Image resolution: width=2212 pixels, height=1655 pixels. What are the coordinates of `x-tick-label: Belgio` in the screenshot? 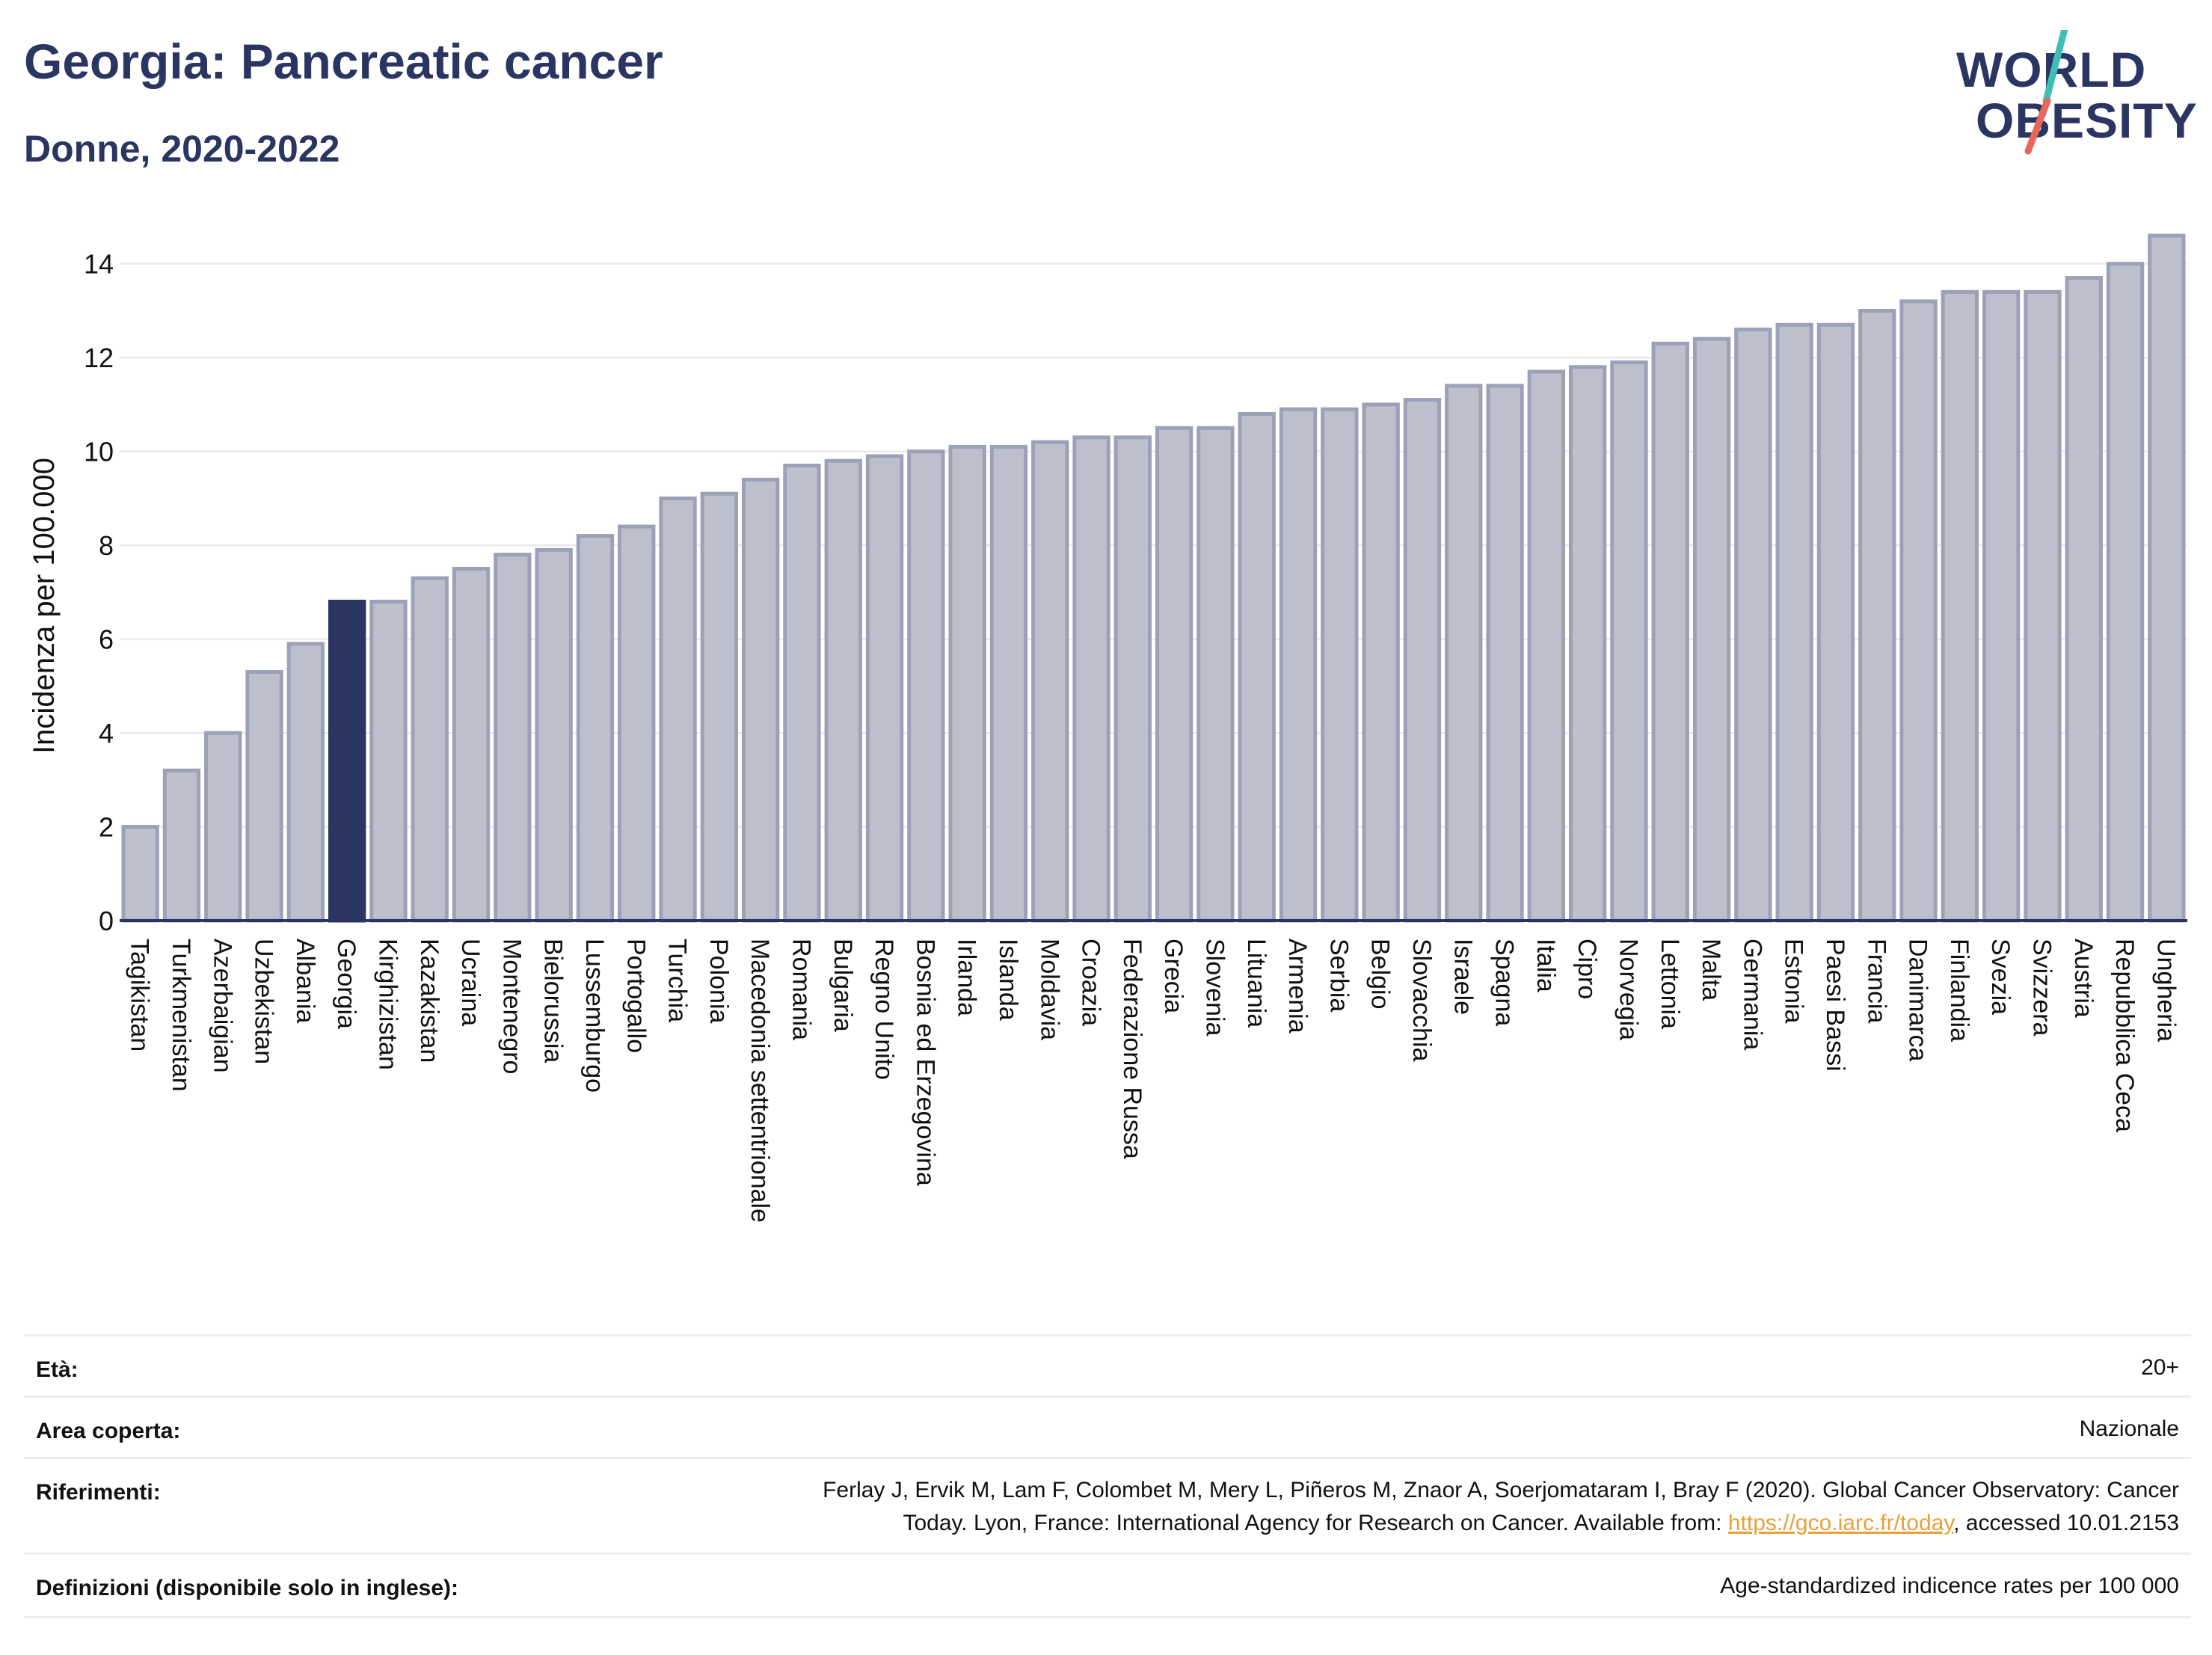 It's located at (1380, 974).